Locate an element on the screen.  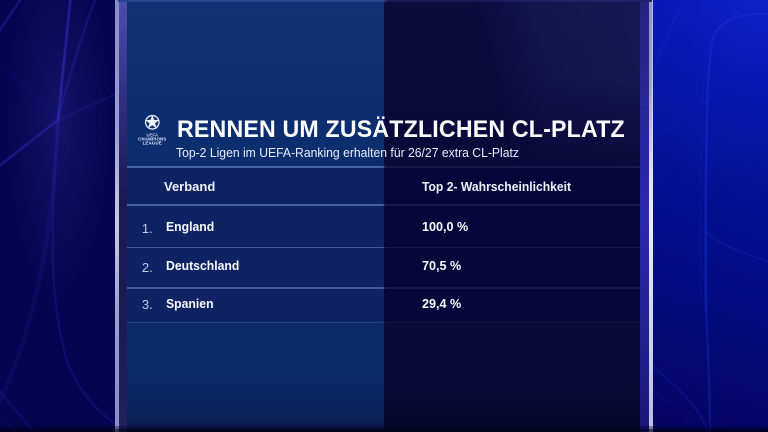
svg-text: UEFA is located at coordinates (153, 134).